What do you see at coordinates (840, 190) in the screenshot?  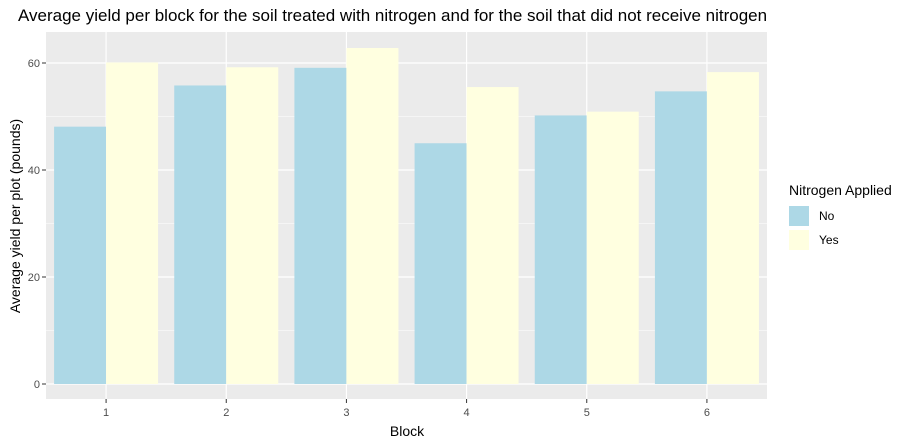 I see `legend-title: Nitrogen Applied` at bounding box center [840, 190].